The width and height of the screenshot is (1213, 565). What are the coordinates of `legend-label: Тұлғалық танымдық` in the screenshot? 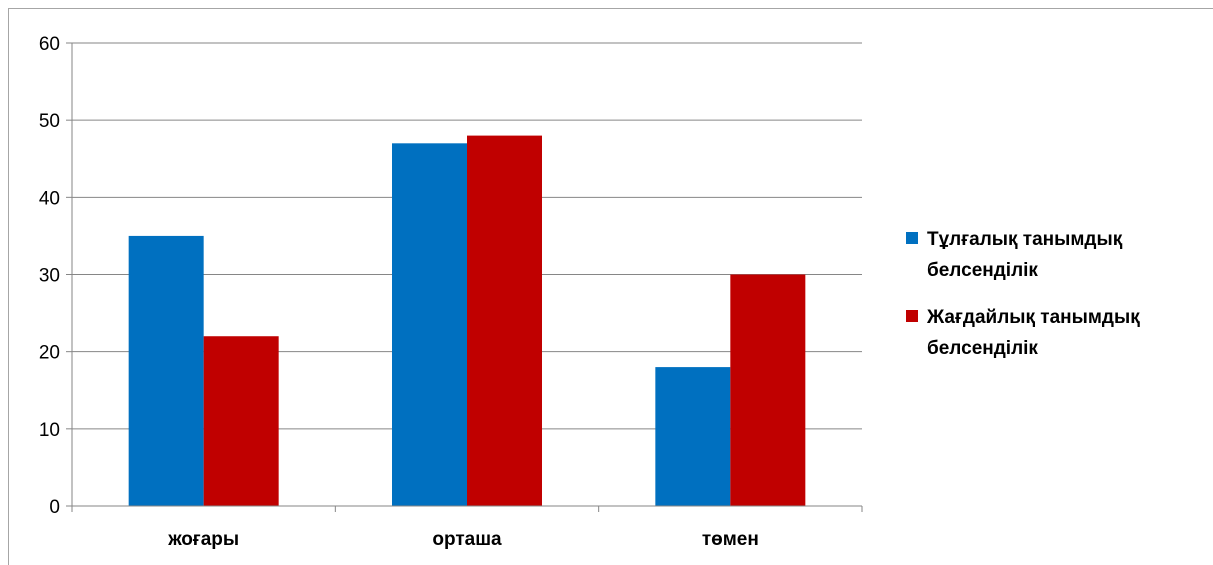 It's located at (1025, 239).